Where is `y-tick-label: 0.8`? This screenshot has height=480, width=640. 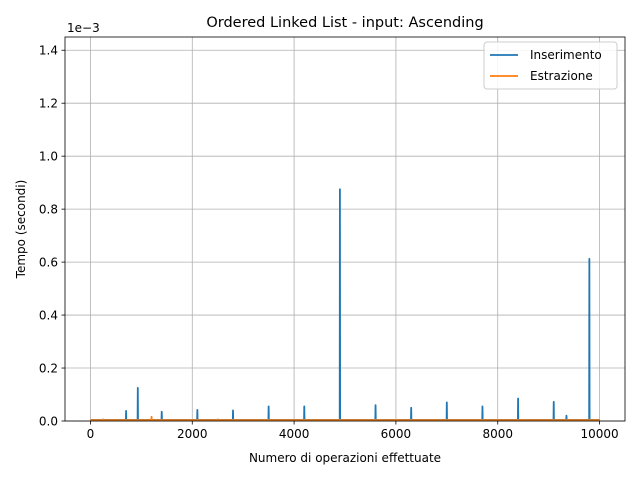 y-tick-label: 0.8 is located at coordinates (48, 209).